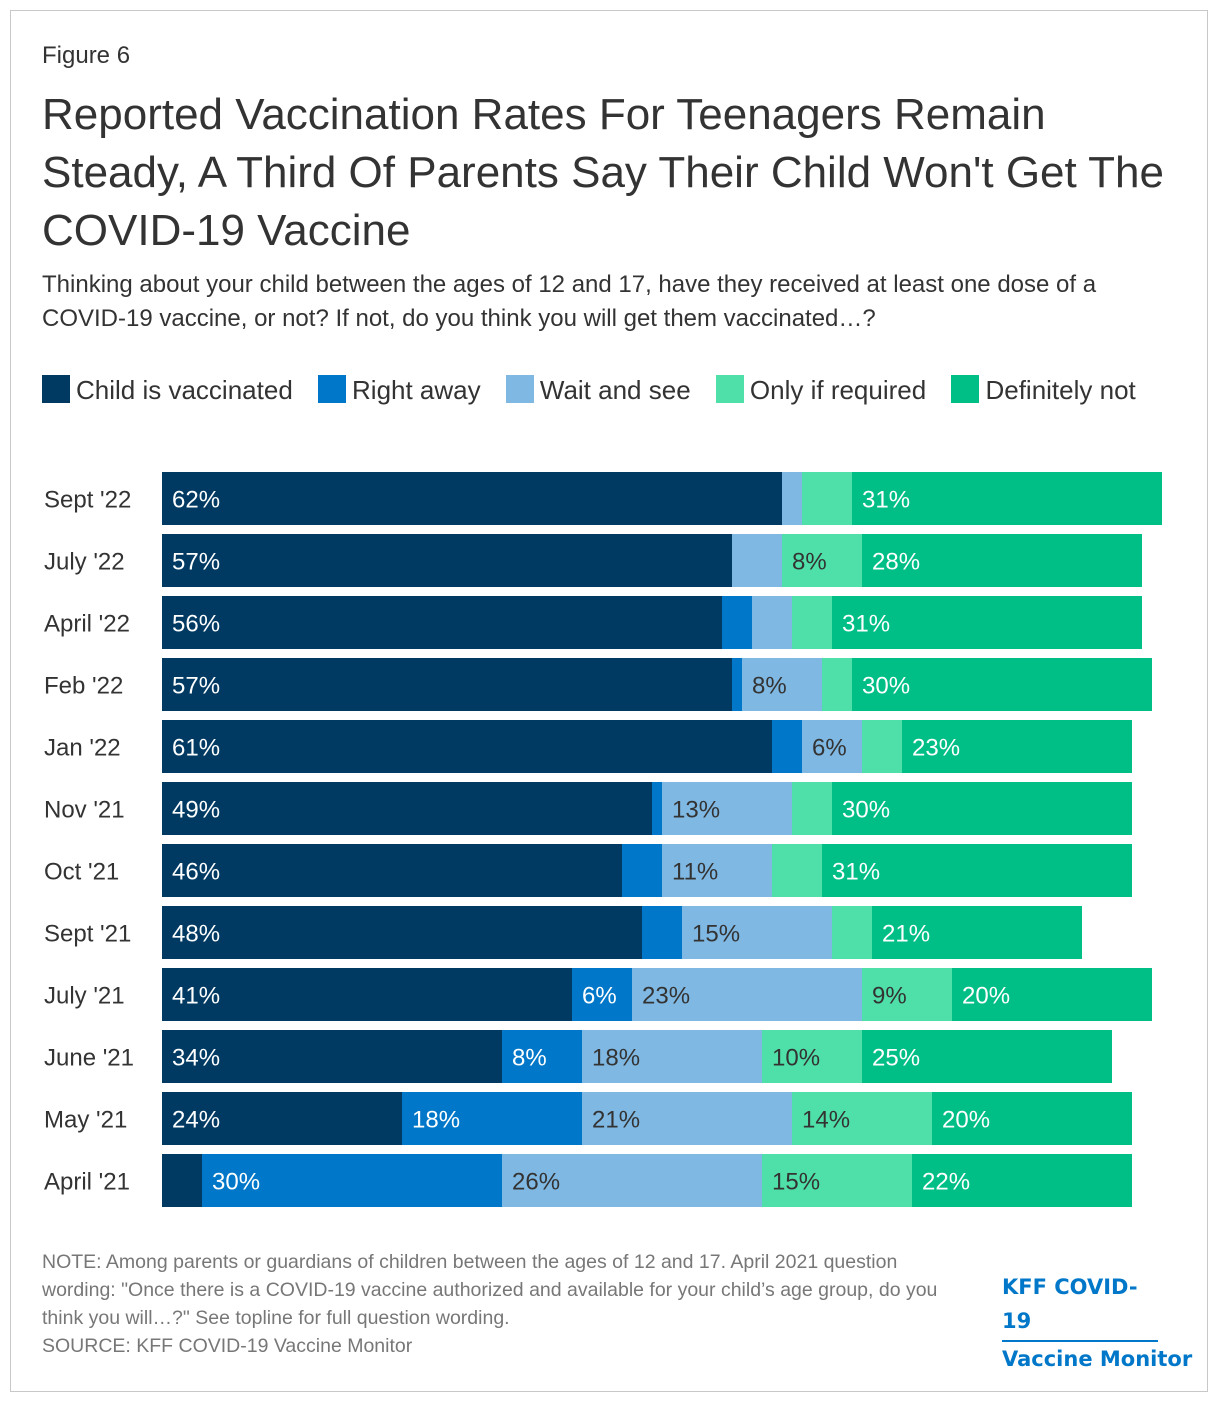 The image size is (1220, 1406). Describe the element at coordinates (826, 1120) in the screenshot. I see `data-label-only-if-required: 14%` at that location.